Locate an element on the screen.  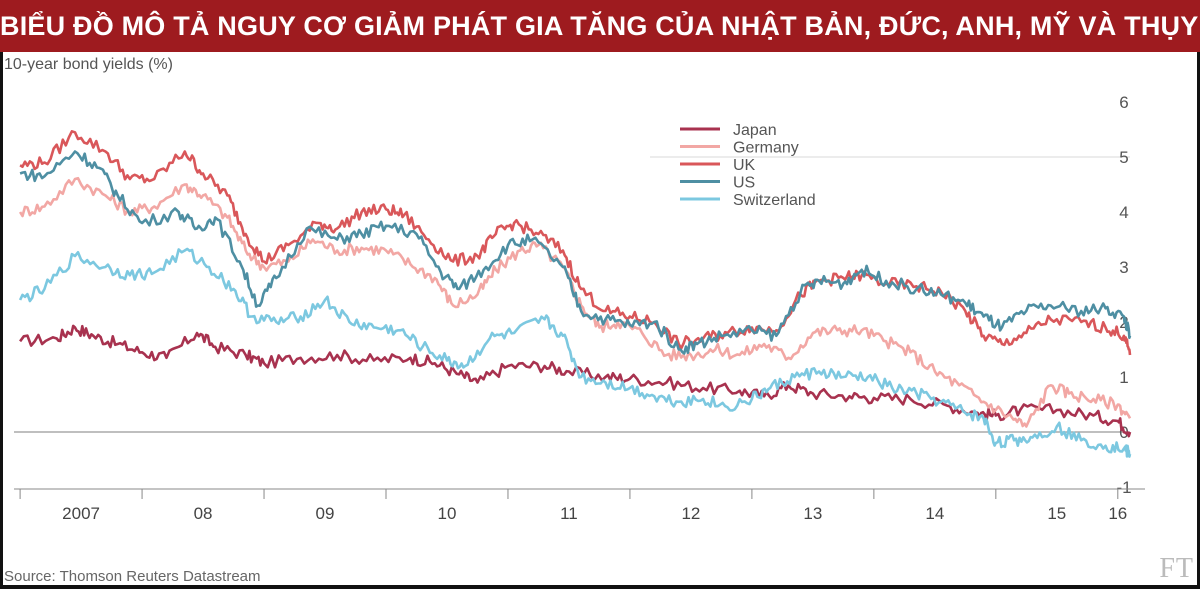
legend-label-switzerland: Switzerland is located at coordinates (774, 200).